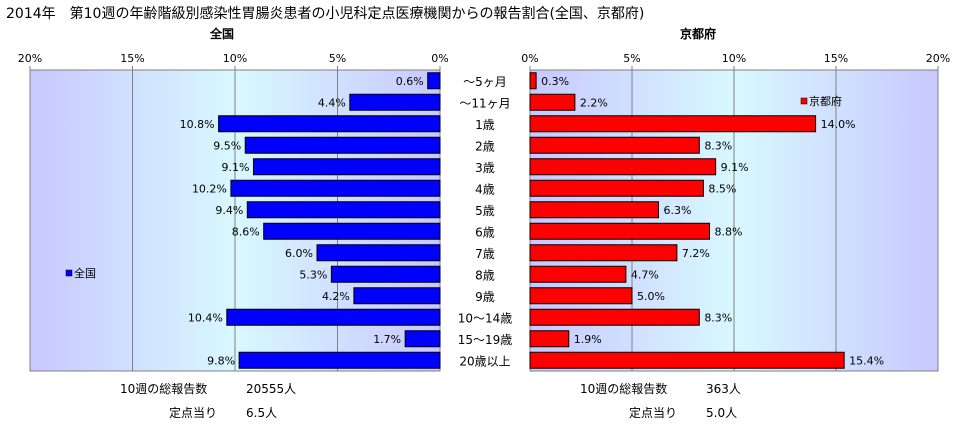 The width and height of the screenshot is (967, 428). Describe the element at coordinates (838, 124) in the screenshot. I see `kyoto-data-label: 14.0%` at that location.